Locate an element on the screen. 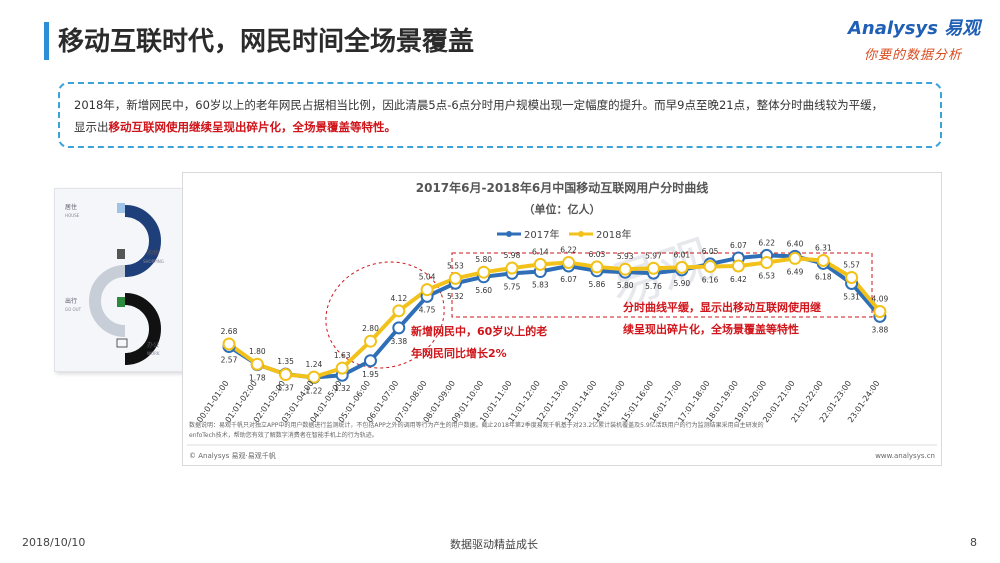 Image resolution: width=1000 pixels, height=563 pixels. data-label-2018: 1.35 is located at coordinates (285, 361).